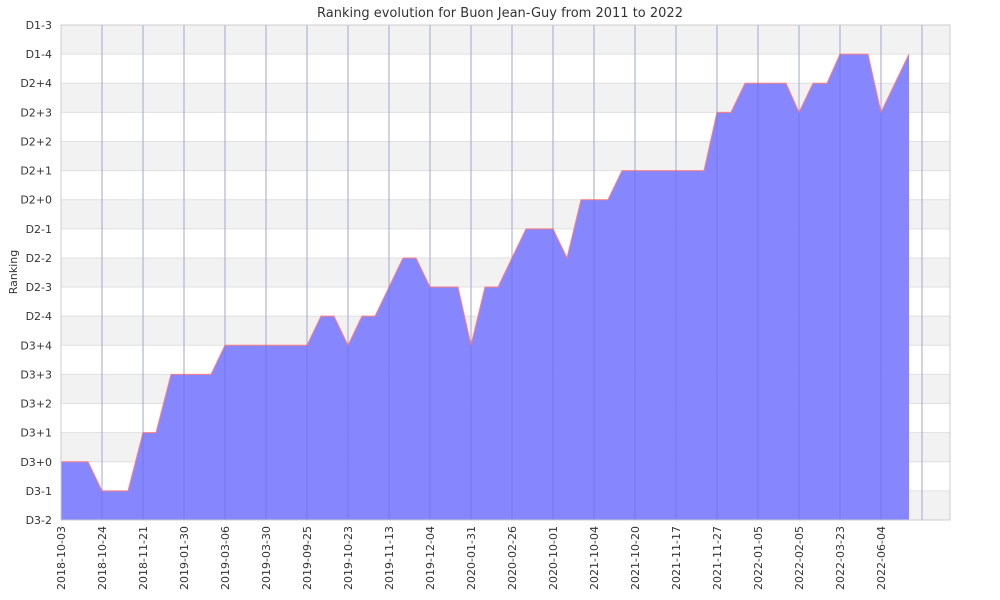 Image resolution: width=1000 pixels, height=600 pixels. I want to click on x-tick-label: 2018-10-24, so click(102, 558).